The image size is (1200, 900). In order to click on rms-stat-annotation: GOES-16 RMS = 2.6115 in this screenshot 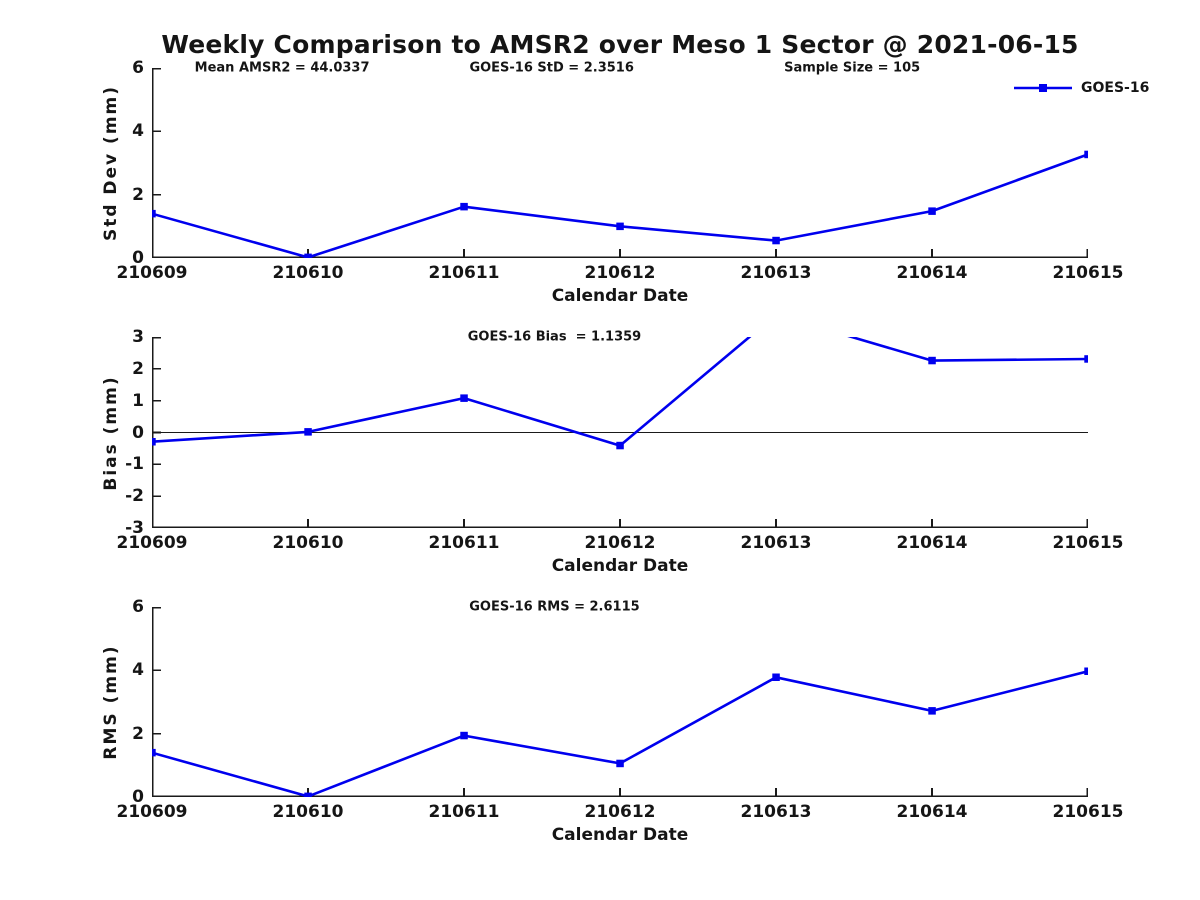, I will do `click(554, 607)`.